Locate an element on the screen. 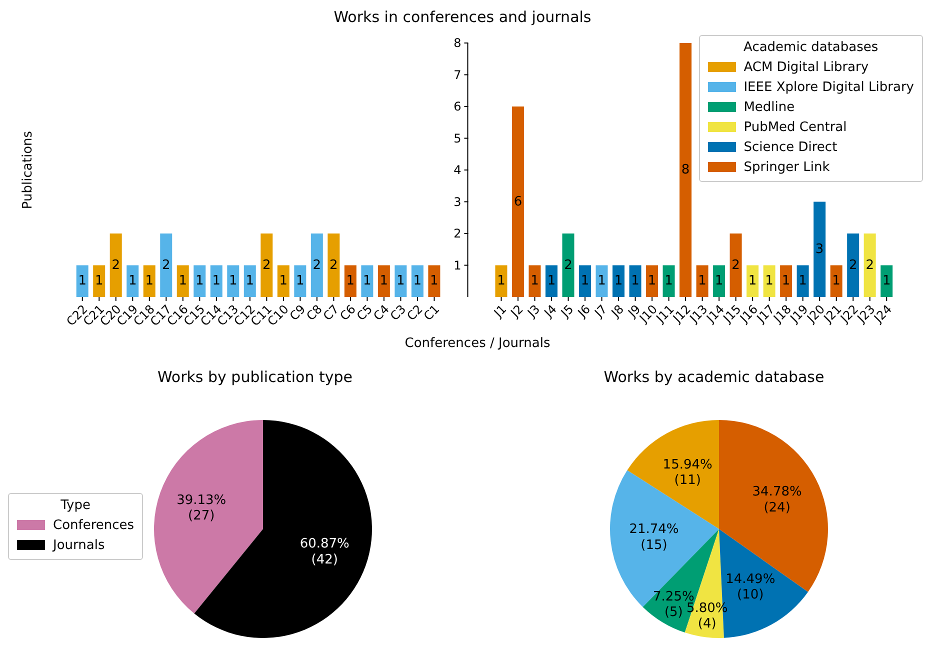 This screenshot has width=925, height=652. legend-label: Science Direct is located at coordinates (791, 147).